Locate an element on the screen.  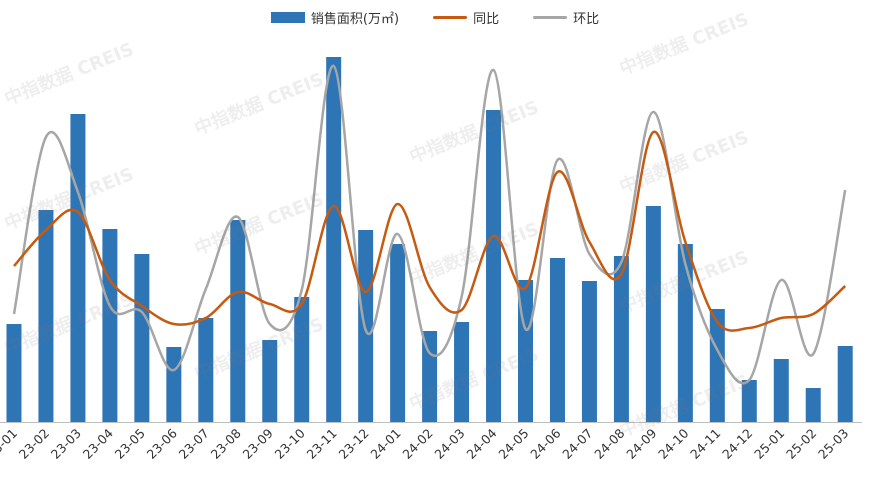
x-tick-label-24-01: 24-01 is located at coordinates (385, 444).